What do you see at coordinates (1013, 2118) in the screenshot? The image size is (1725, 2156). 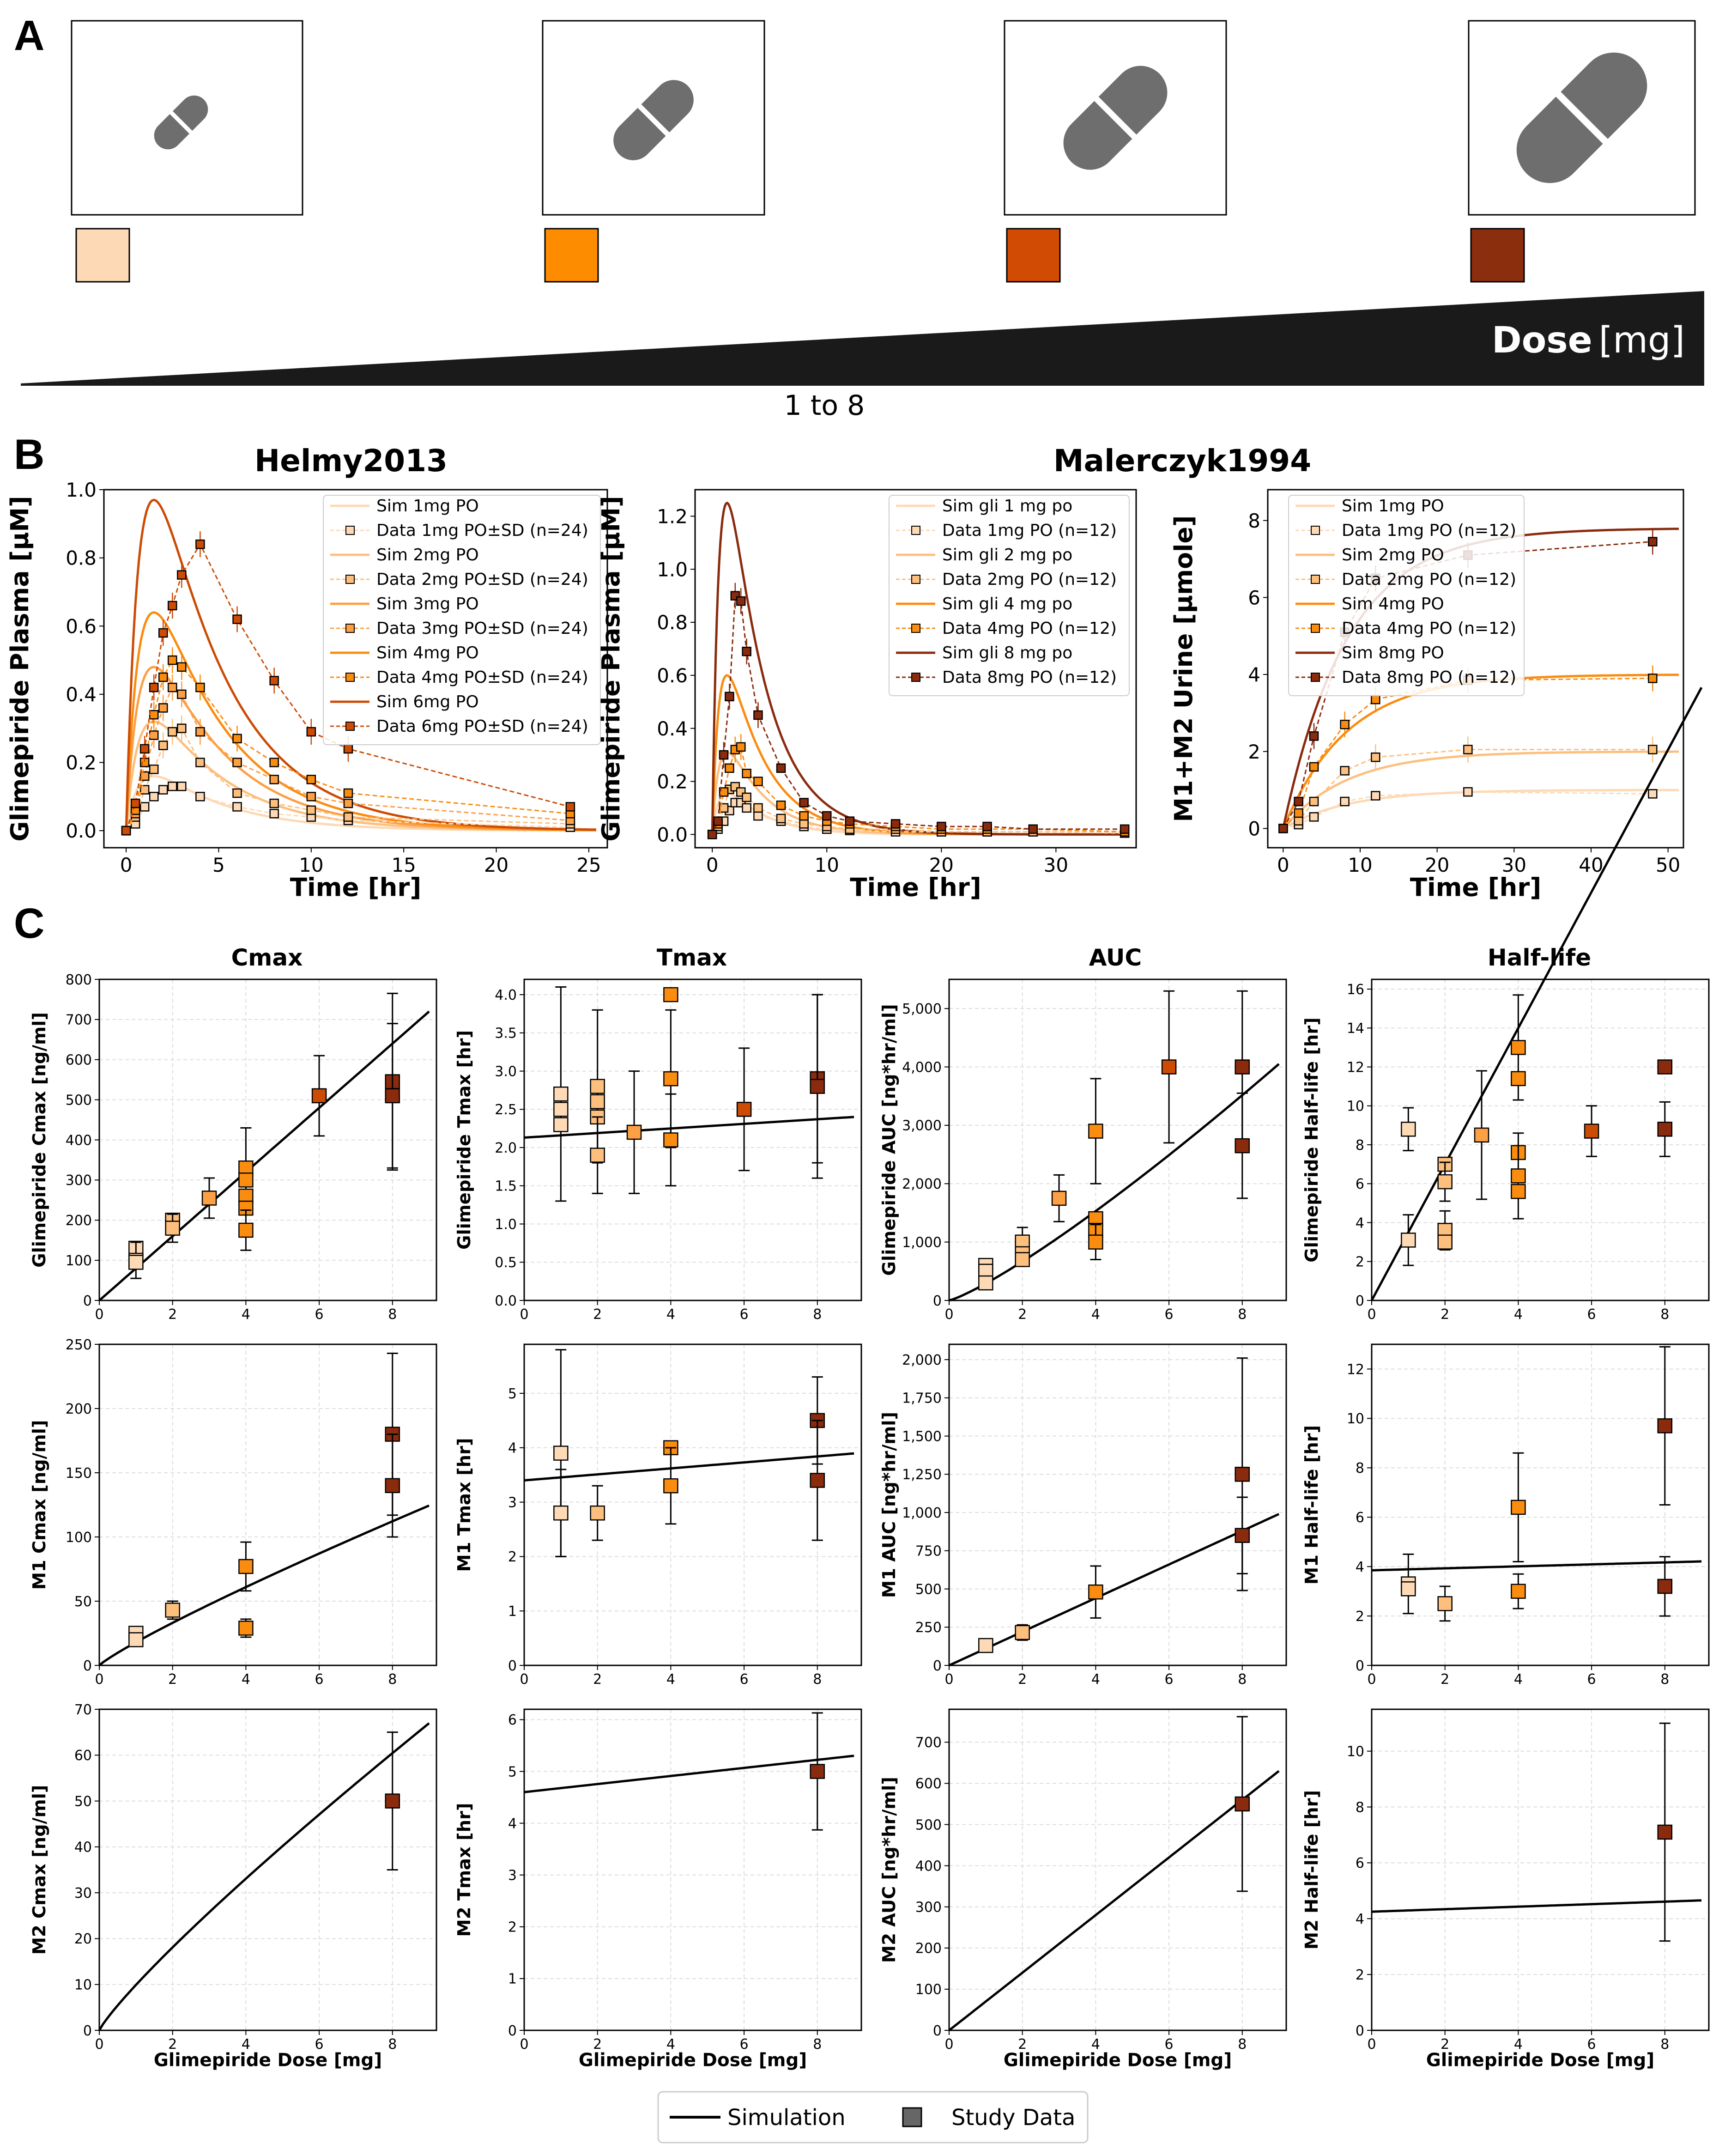 I see `legend-study-label: Study Data` at bounding box center [1013, 2118].